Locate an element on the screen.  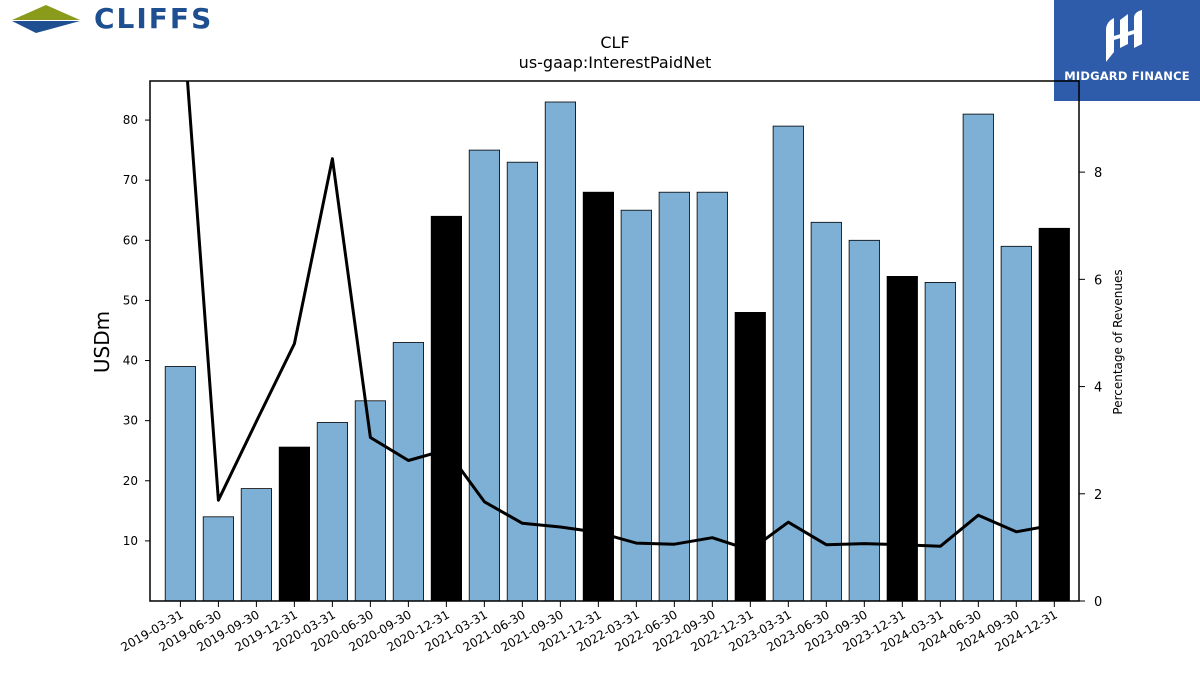
chart-title: CLF is located at coordinates (614, 42).